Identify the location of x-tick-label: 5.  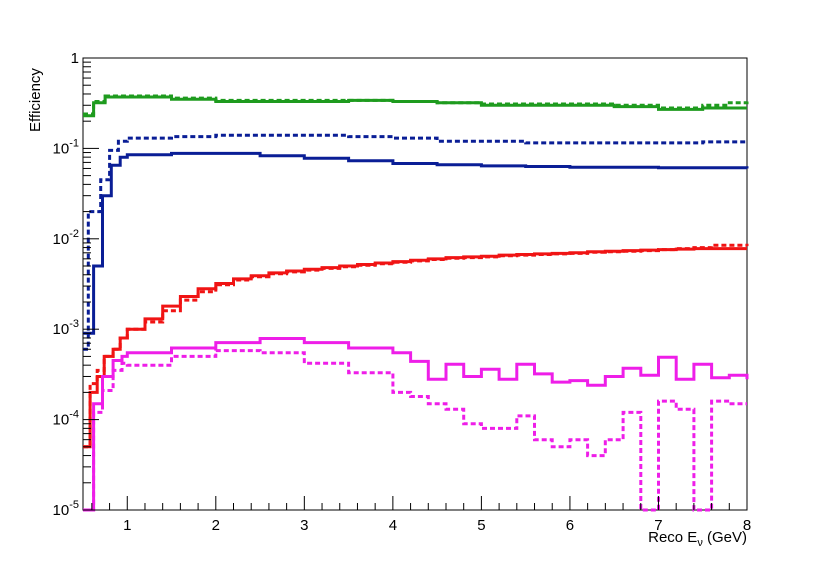
(481, 525).